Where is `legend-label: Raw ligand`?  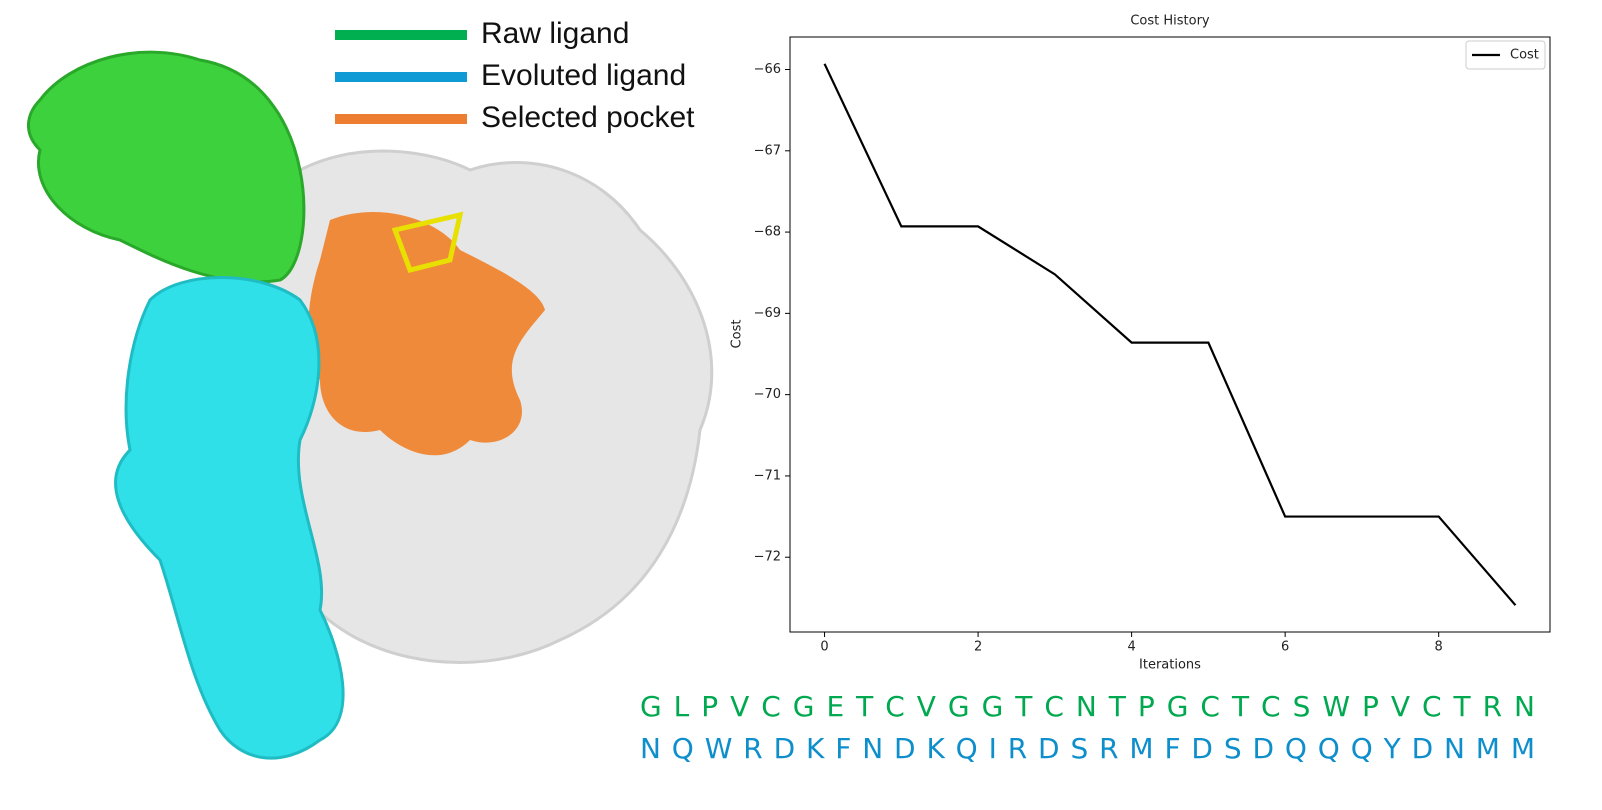
legend-label: Raw ligand is located at coordinates (555, 33).